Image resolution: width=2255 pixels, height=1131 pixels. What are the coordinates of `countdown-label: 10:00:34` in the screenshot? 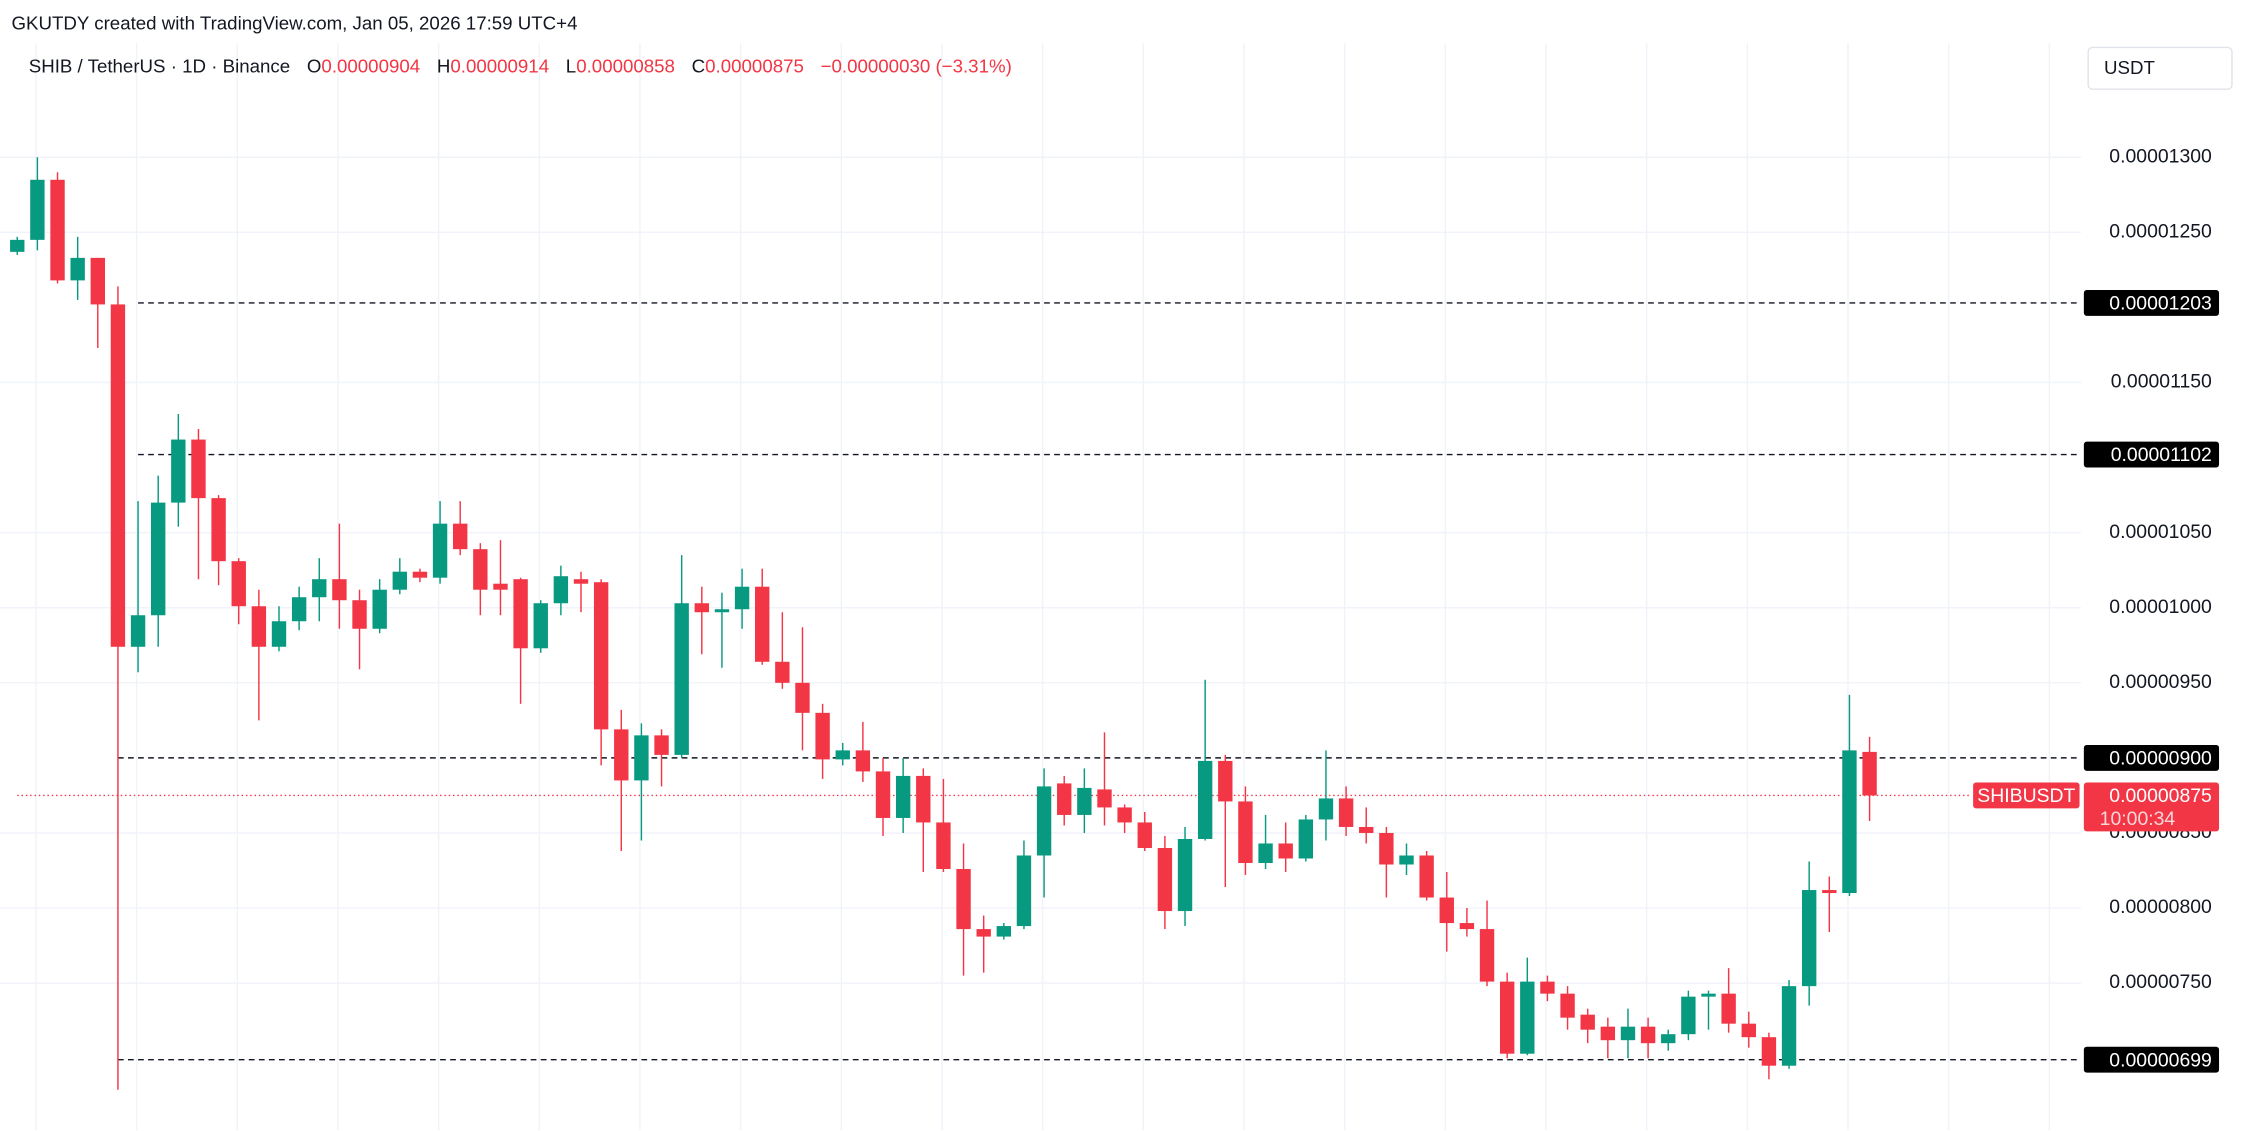 It's located at (2138, 819).